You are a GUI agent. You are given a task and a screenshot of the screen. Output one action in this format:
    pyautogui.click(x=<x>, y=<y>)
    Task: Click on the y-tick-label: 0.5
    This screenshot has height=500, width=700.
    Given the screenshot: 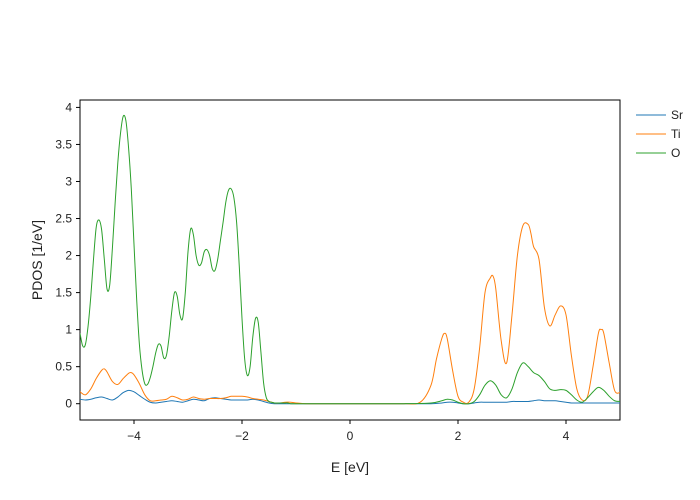 What is the action you would take?
    pyautogui.click(x=63, y=367)
    